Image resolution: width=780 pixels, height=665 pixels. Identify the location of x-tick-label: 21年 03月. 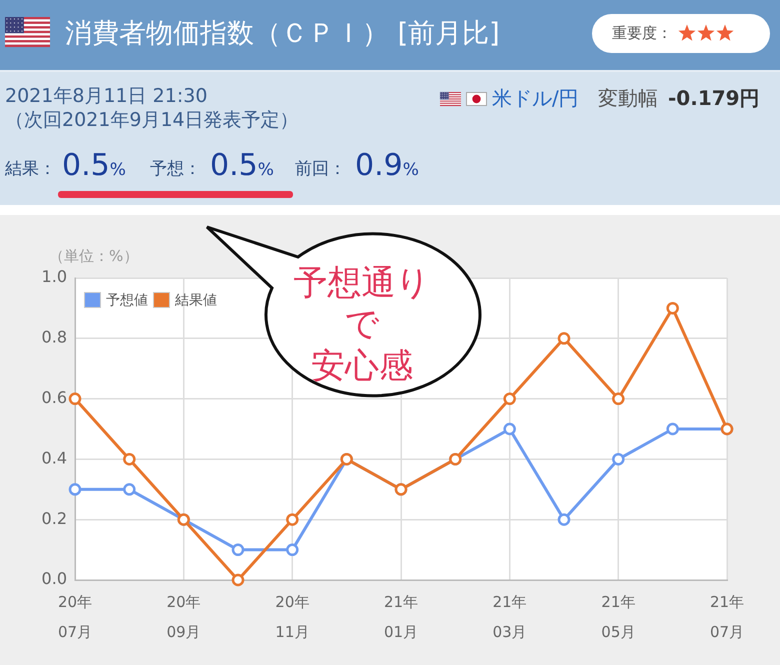
(509, 616).